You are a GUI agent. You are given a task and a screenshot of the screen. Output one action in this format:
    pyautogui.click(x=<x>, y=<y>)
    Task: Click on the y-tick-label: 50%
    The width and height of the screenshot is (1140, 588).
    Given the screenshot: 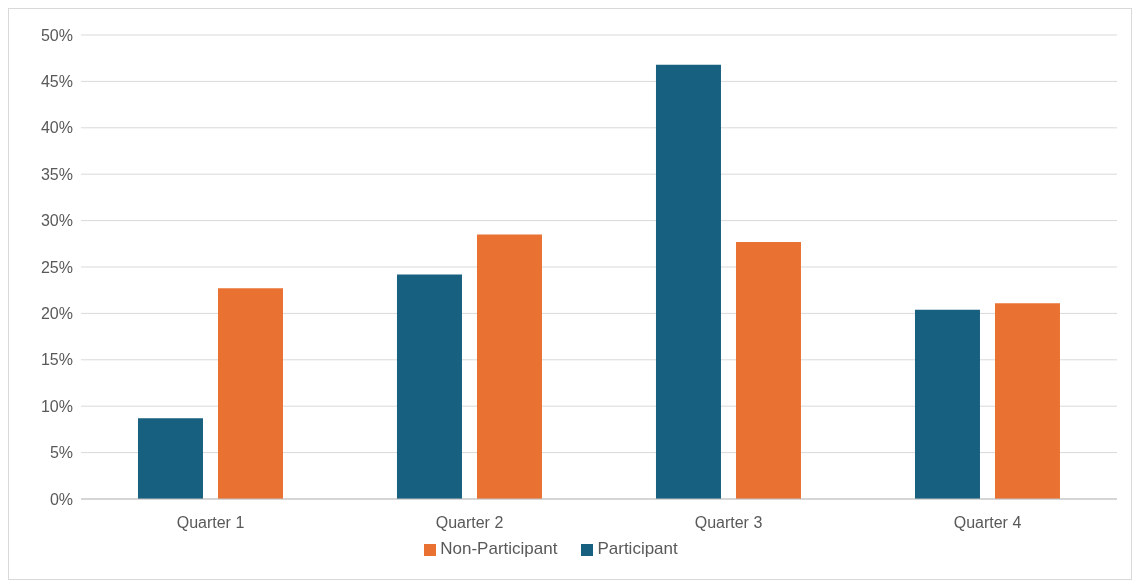 What is the action you would take?
    pyautogui.click(x=56, y=35)
    